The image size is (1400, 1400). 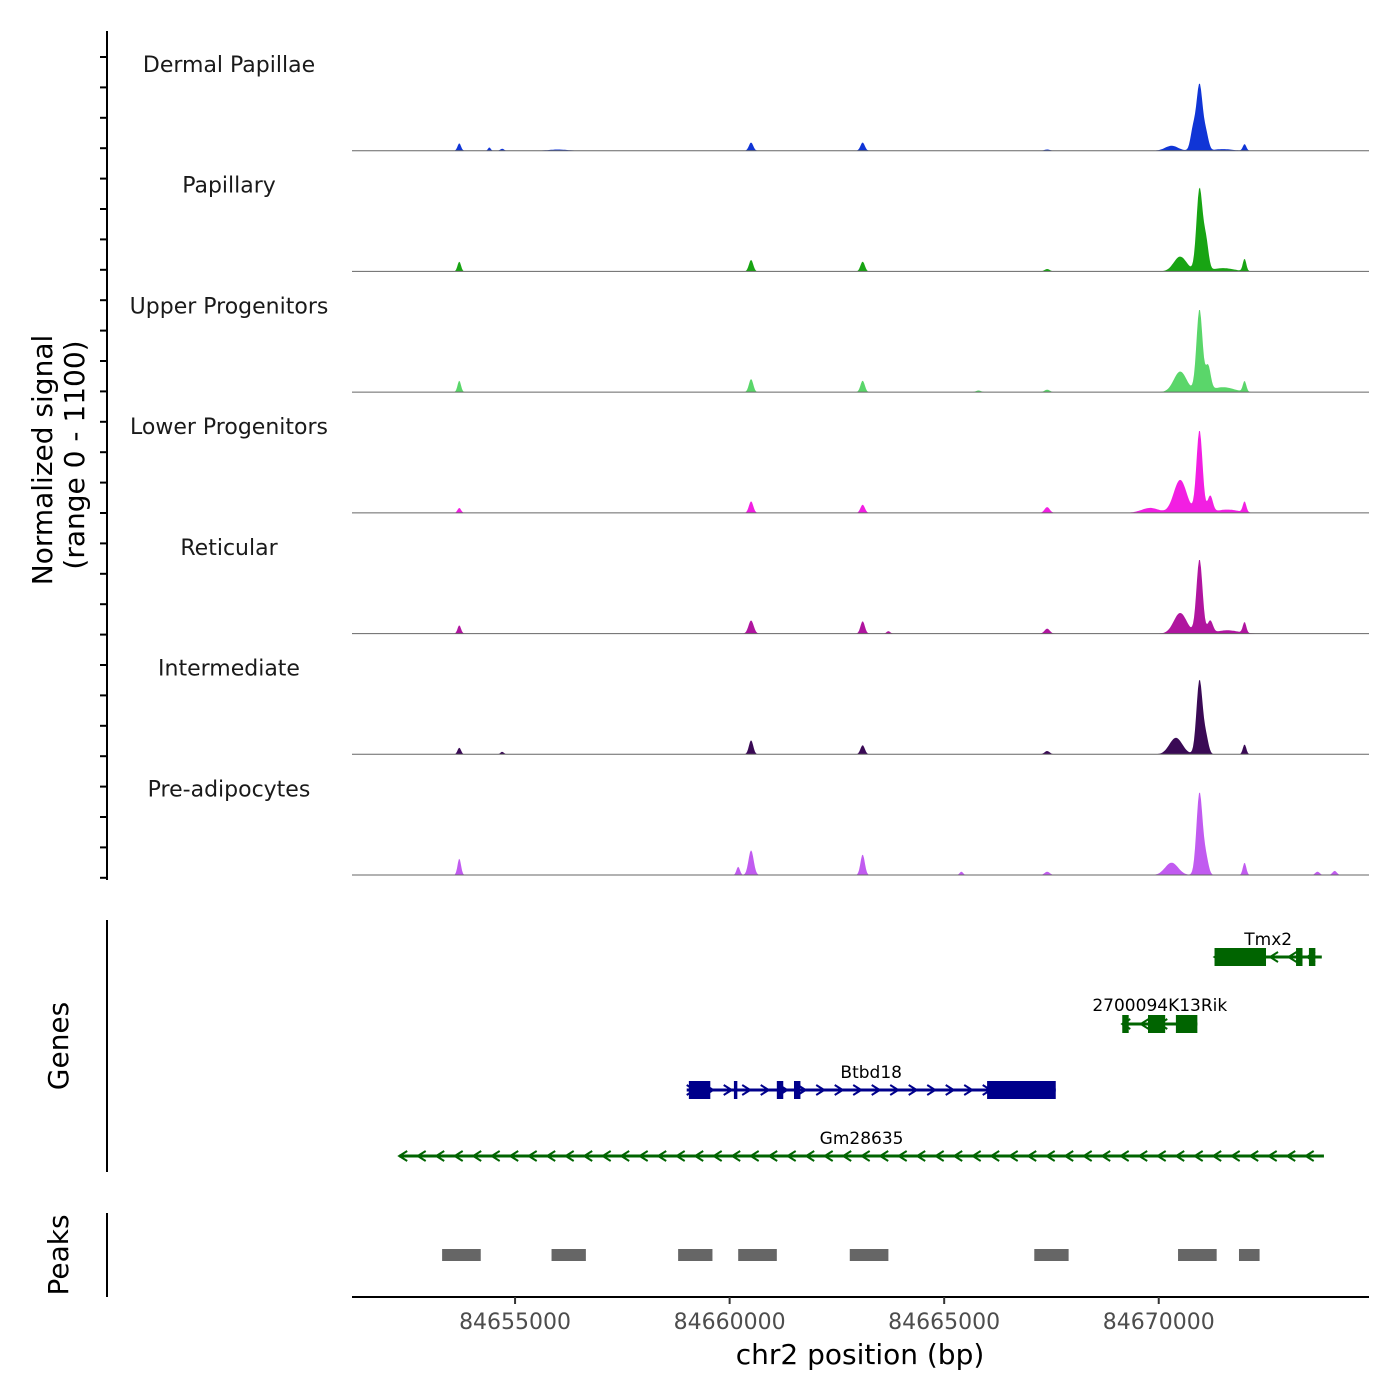 I want to click on gene-model: Gm28635, so click(x=860, y=1145).